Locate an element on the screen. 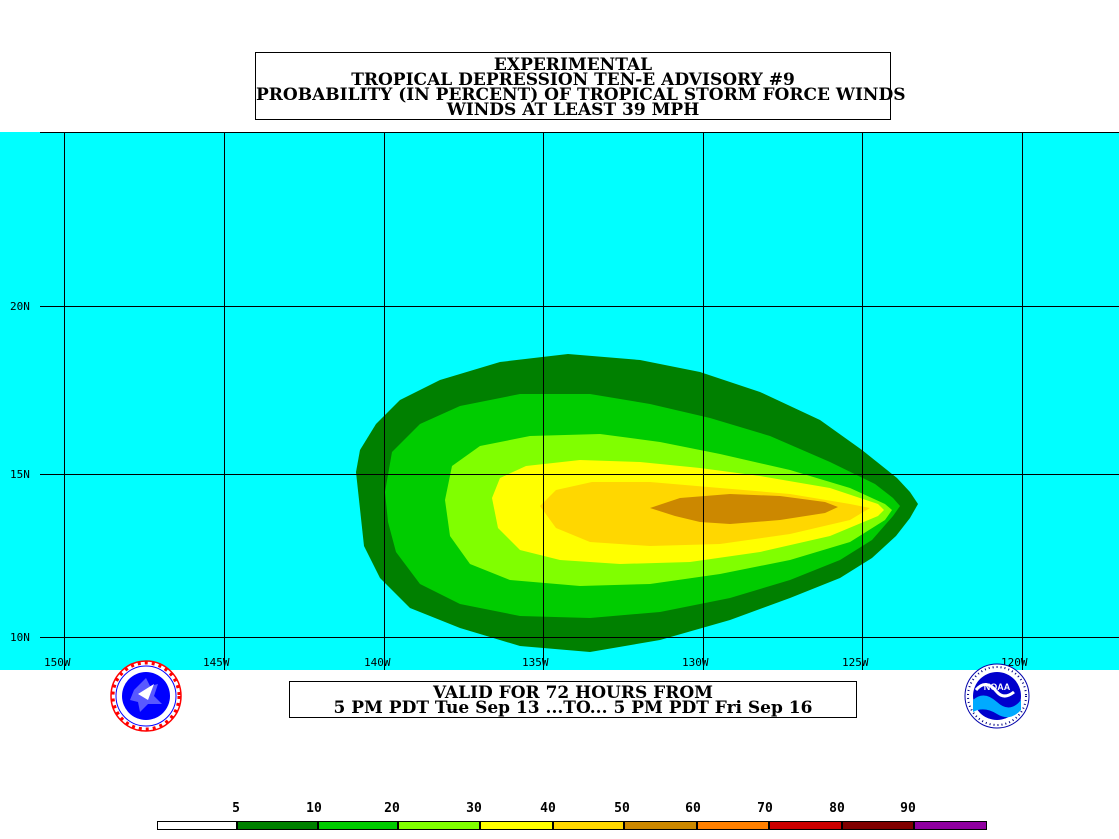  legend-label-50: 50 is located at coordinates (622, 808).